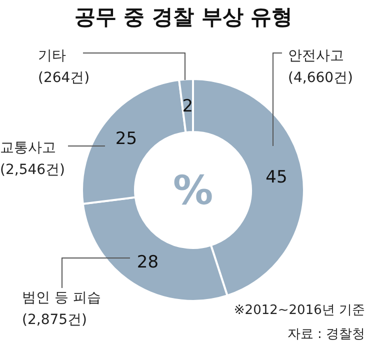  Describe the element at coordinates (326, 334) in the screenshot. I see `text: 자료 : 경찰청` at that location.